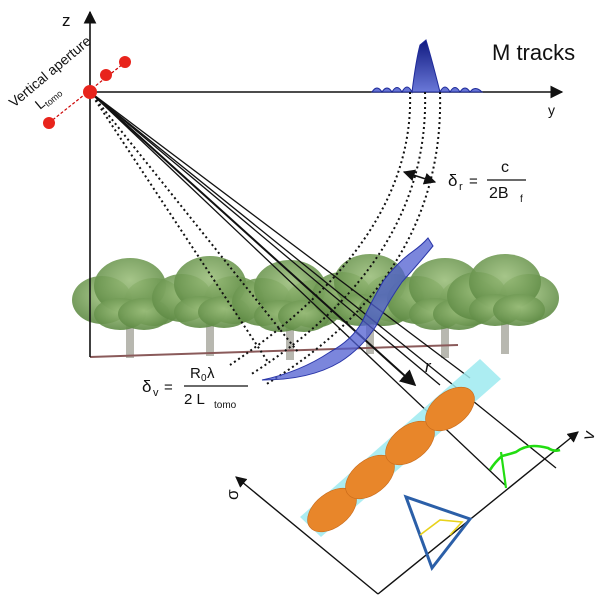  Describe the element at coordinates (505, 167) in the screenshot. I see `range-res-numerator: c` at that location.